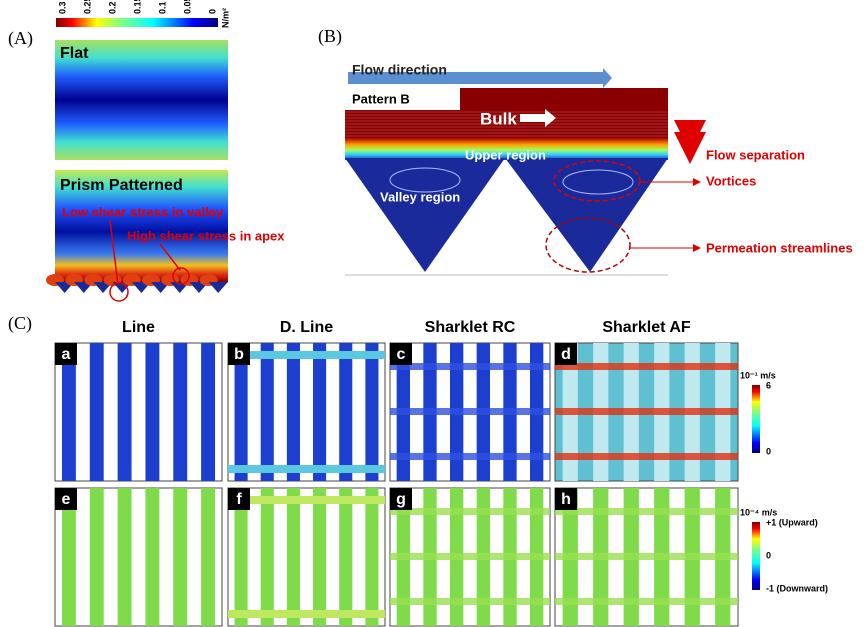  I want to click on colorbar-tick: 0.2, so click(112, 7).